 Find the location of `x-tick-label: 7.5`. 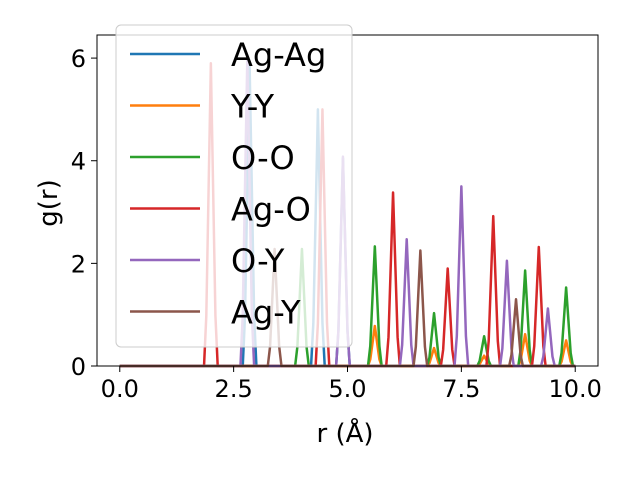

x-tick-label: 7.5 is located at coordinates (461, 389).